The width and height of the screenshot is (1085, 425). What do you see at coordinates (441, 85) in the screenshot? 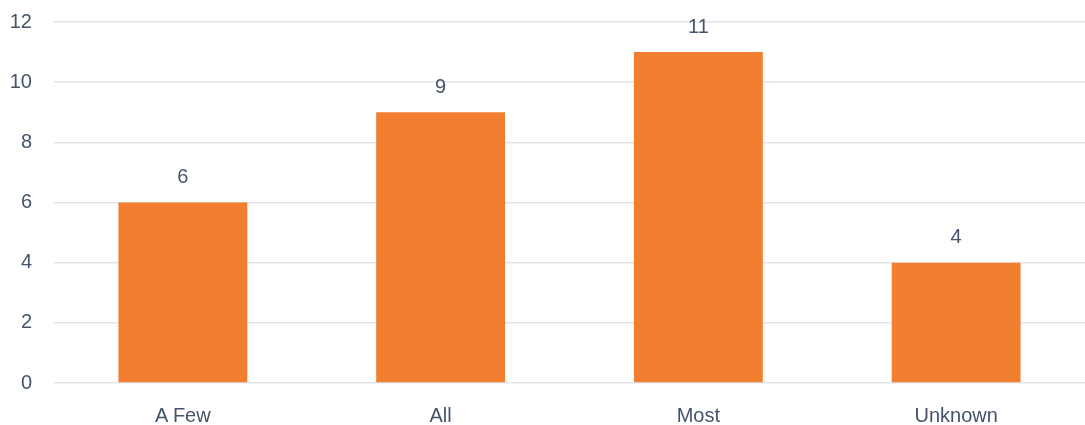
I see `data-label: 9` at bounding box center [441, 85].